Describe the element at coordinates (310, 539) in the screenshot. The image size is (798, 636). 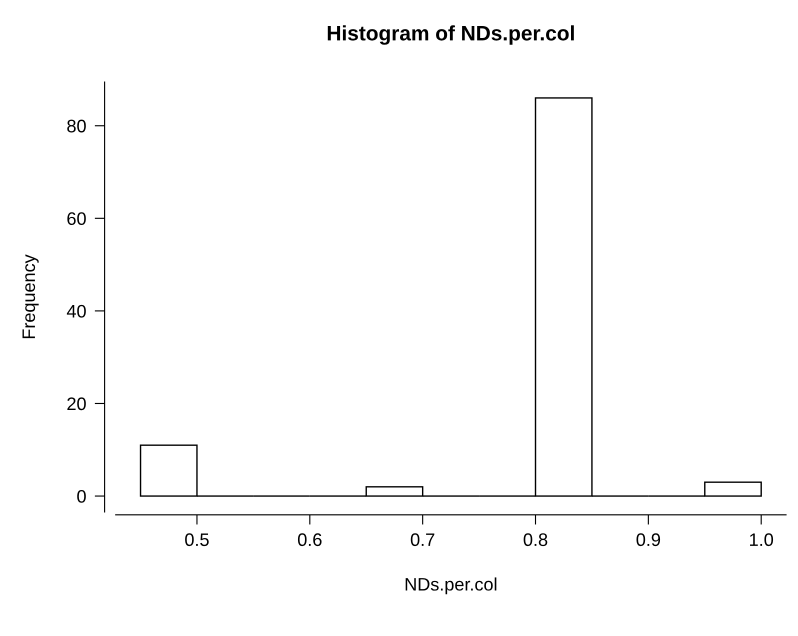
I see `x-tick-label: 0.6` at that location.